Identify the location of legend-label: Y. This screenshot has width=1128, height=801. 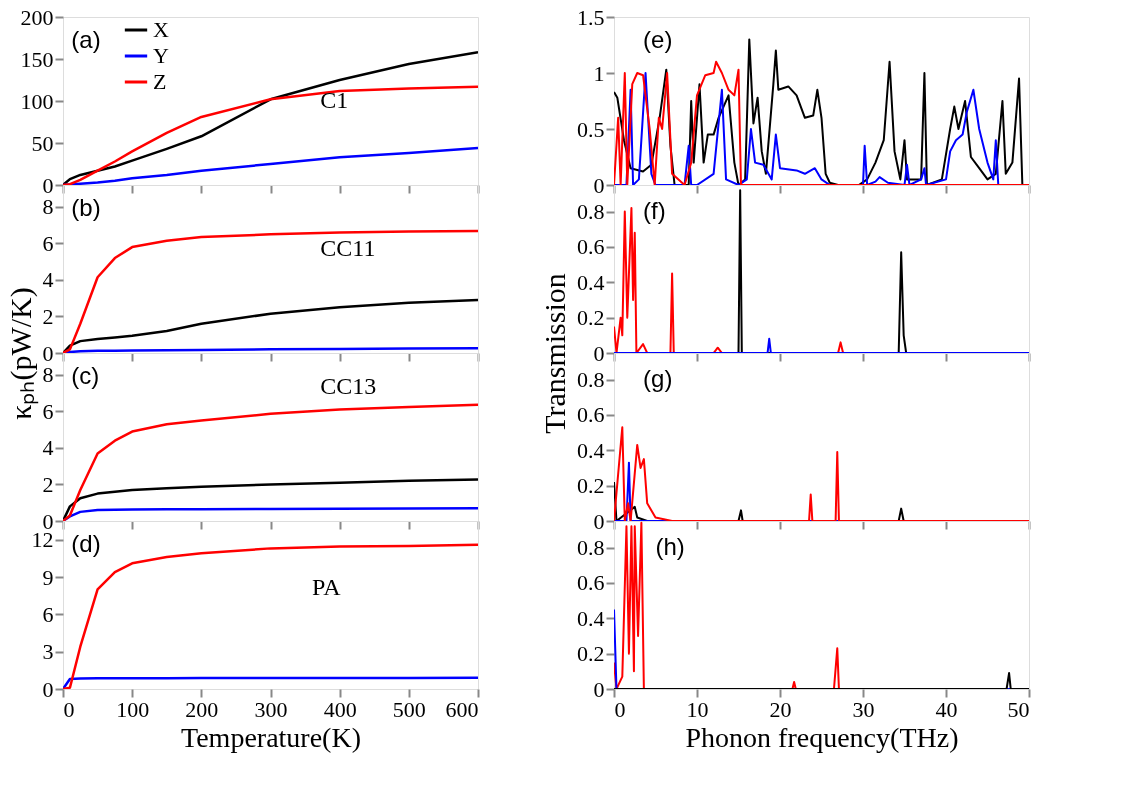
(161, 55).